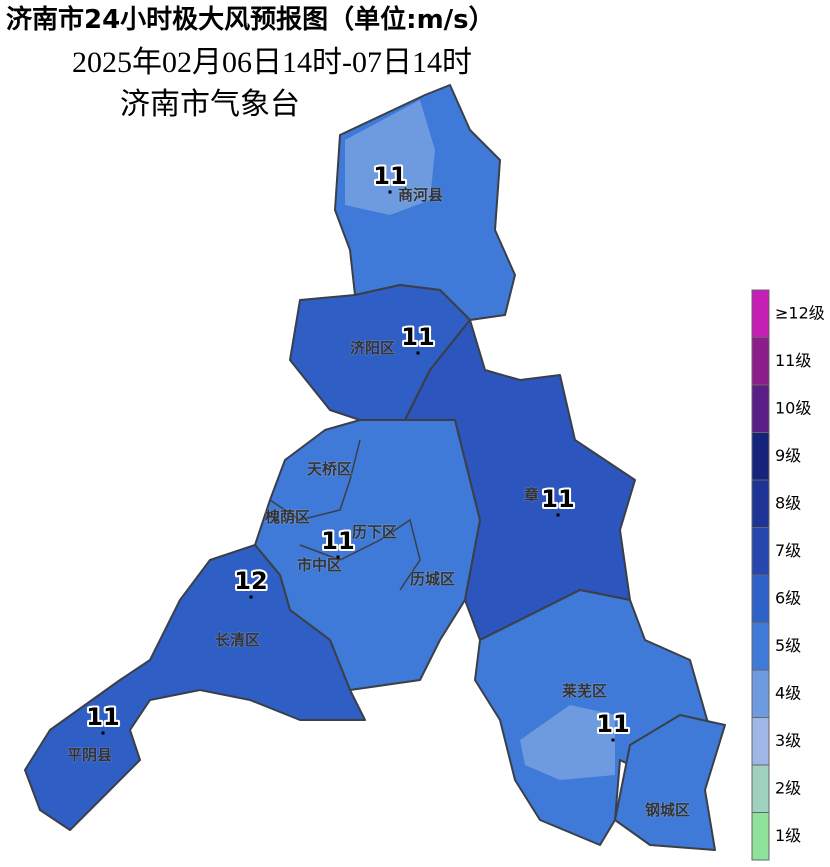 The image size is (830, 867). I want to click on legend-label: 1级, so click(788, 835).